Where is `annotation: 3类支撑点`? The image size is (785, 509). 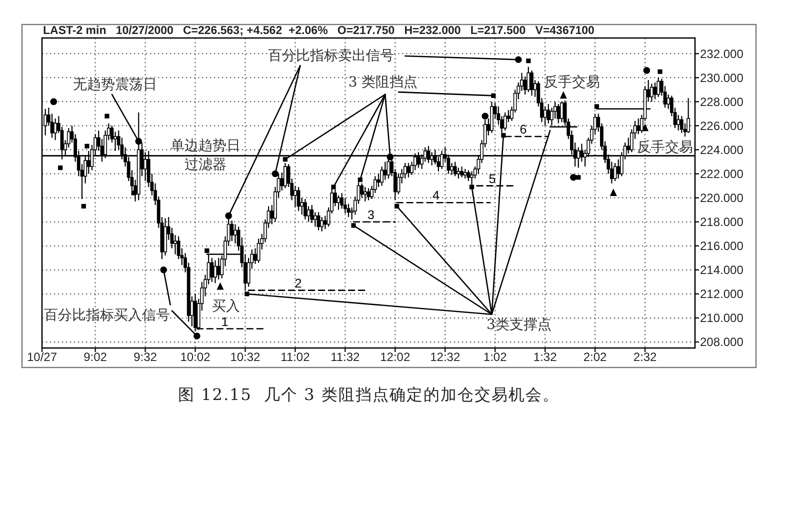 annotation: 3类支撑点 is located at coordinates (519, 325).